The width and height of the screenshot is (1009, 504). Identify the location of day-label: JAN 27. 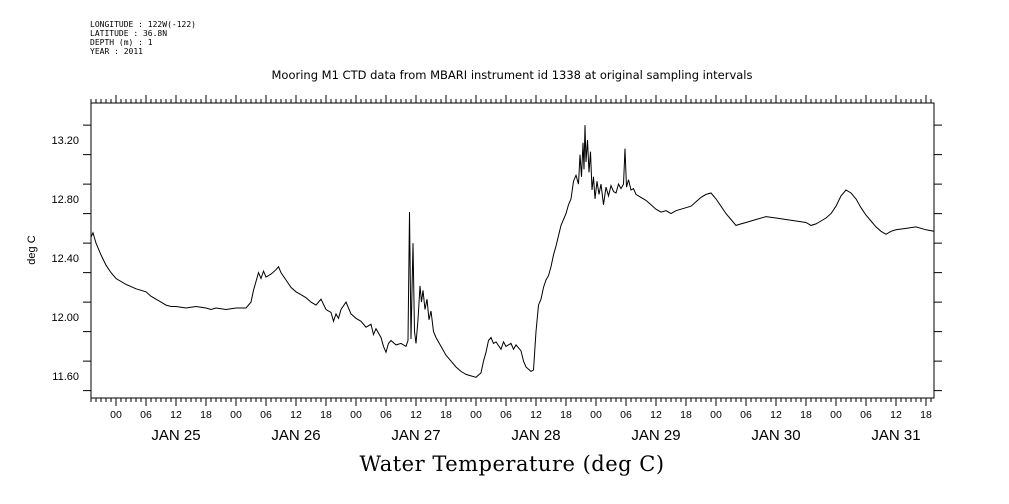
(415, 435).